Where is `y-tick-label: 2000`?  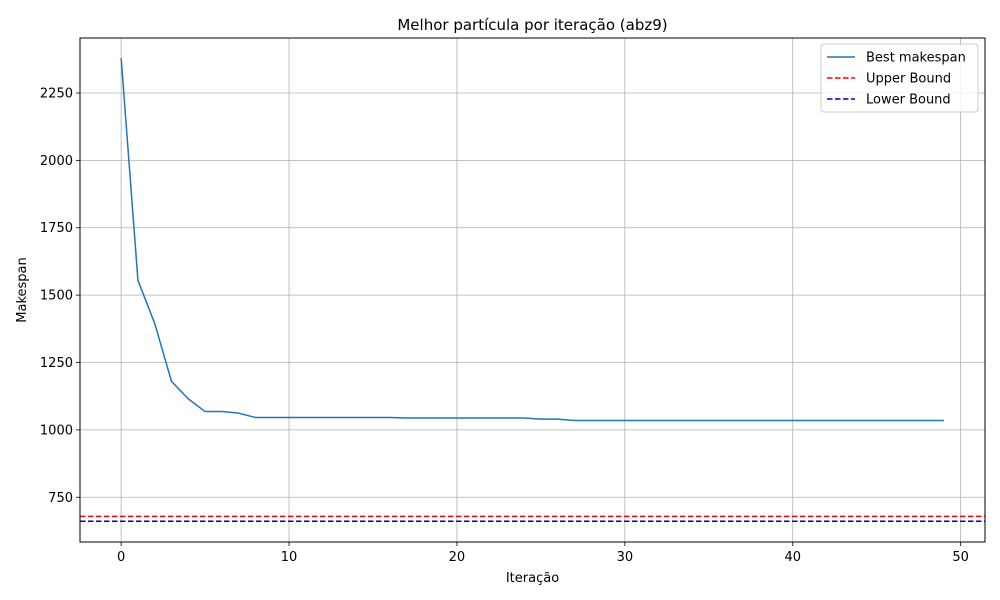 y-tick-label: 2000 is located at coordinates (56, 161).